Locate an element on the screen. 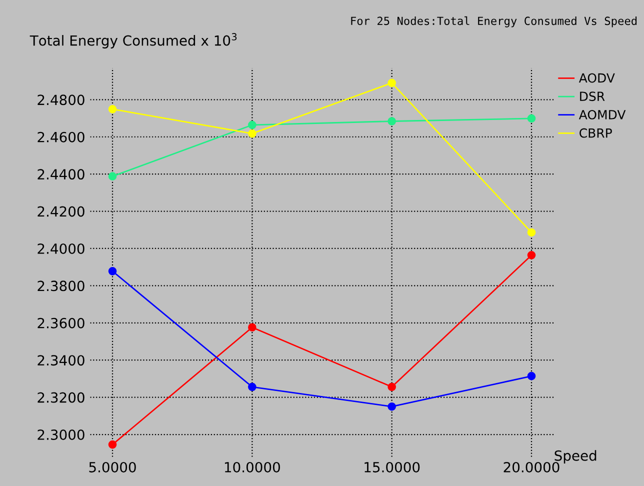 The image size is (644, 486). y-tick-label: 2.4400 is located at coordinates (61, 174).